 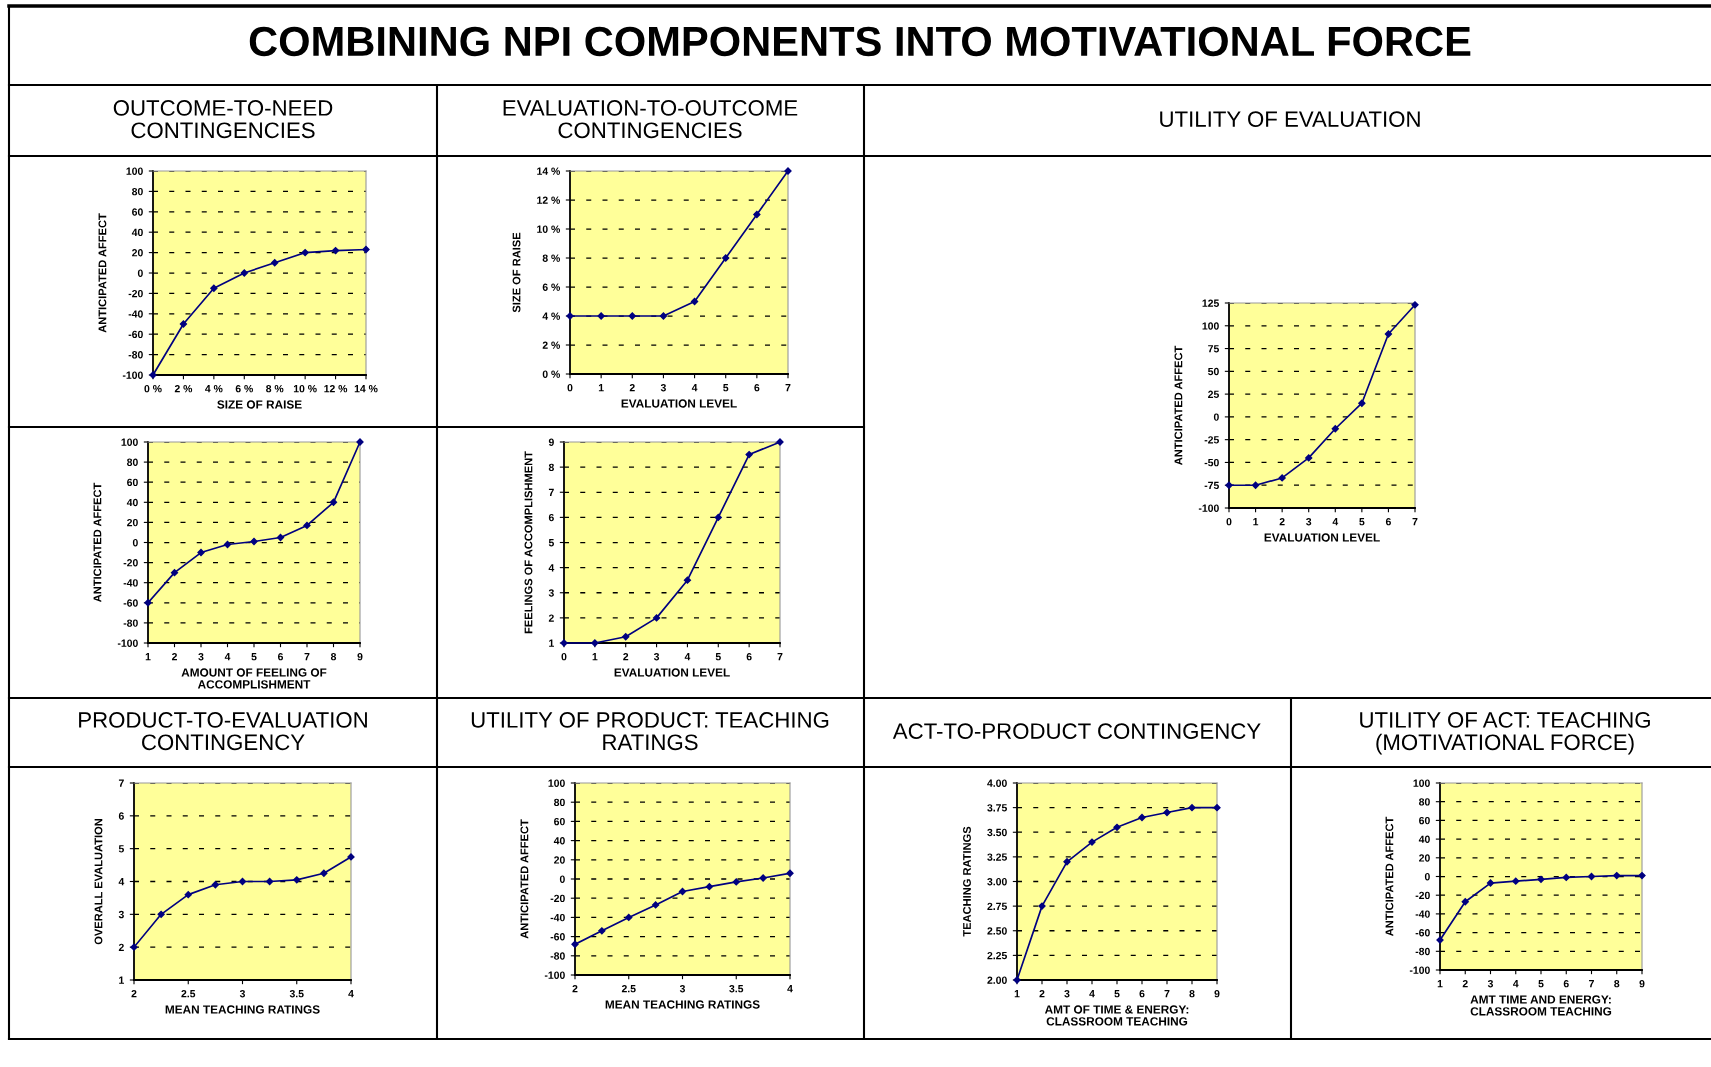 I want to click on x-axis-title: AMT TIME AND ENERGY: CLASSROOM TEACHING, so click(x=1541, y=1005).